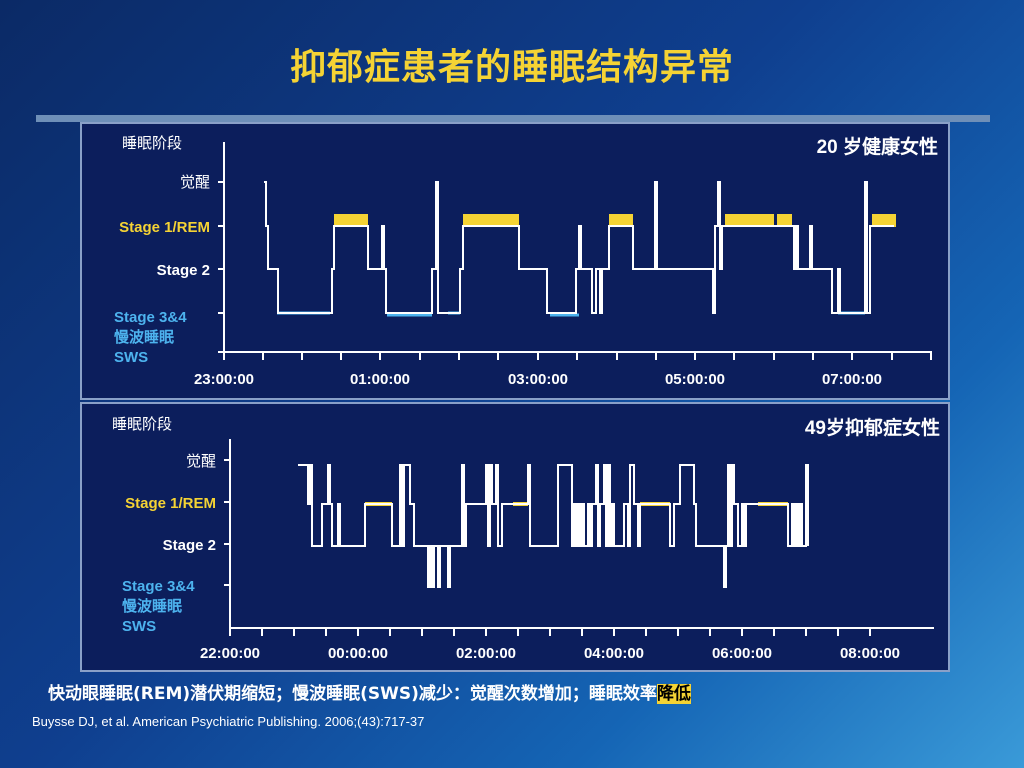 The width and height of the screenshot is (1024, 768). Describe the element at coordinates (742, 653) in the screenshot. I see `x-tick-label: 06:00:00` at that location.